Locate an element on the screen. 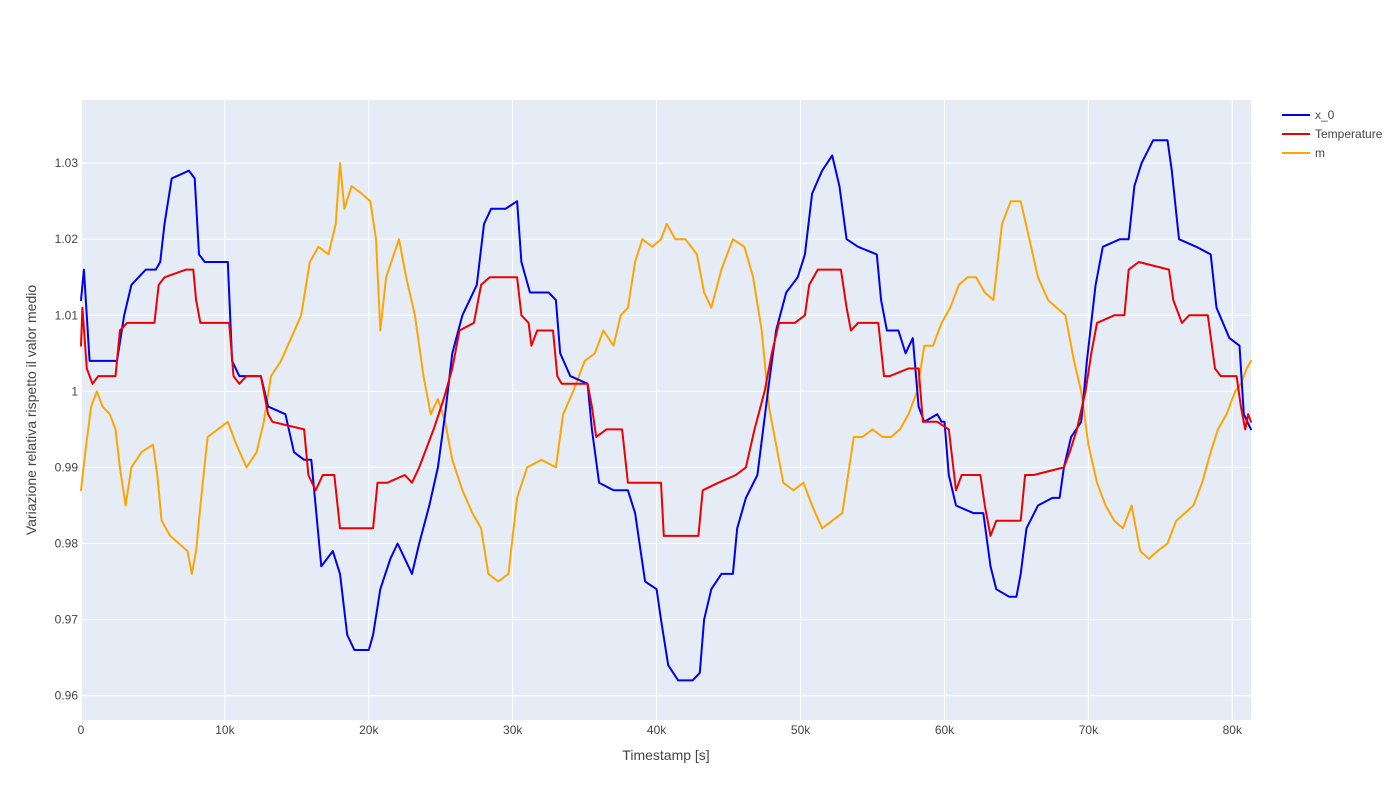 The image size is (1400, 800). x-tick-label: 30k is located at coordinates (513, 730).